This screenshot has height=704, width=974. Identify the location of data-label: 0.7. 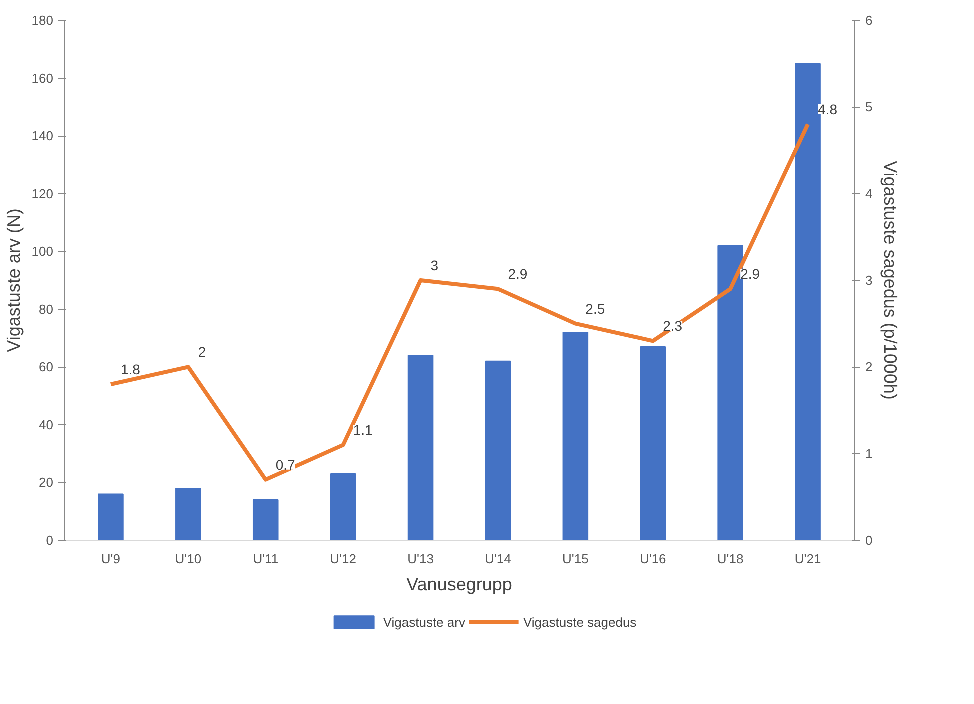
(286, 464).